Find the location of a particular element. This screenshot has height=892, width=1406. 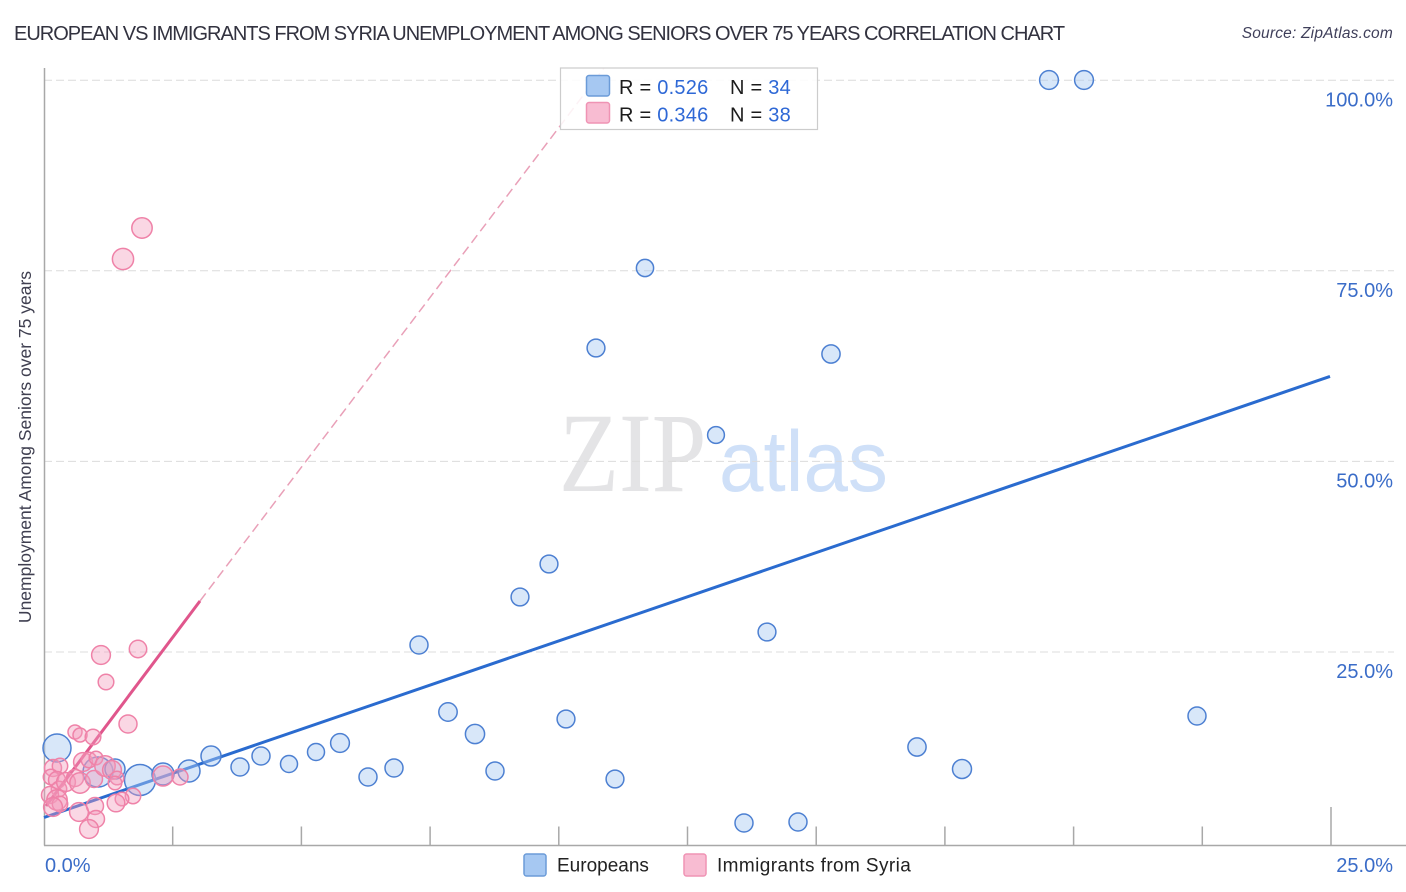

svg-text: ZIP is located at coordinates (632, 453).